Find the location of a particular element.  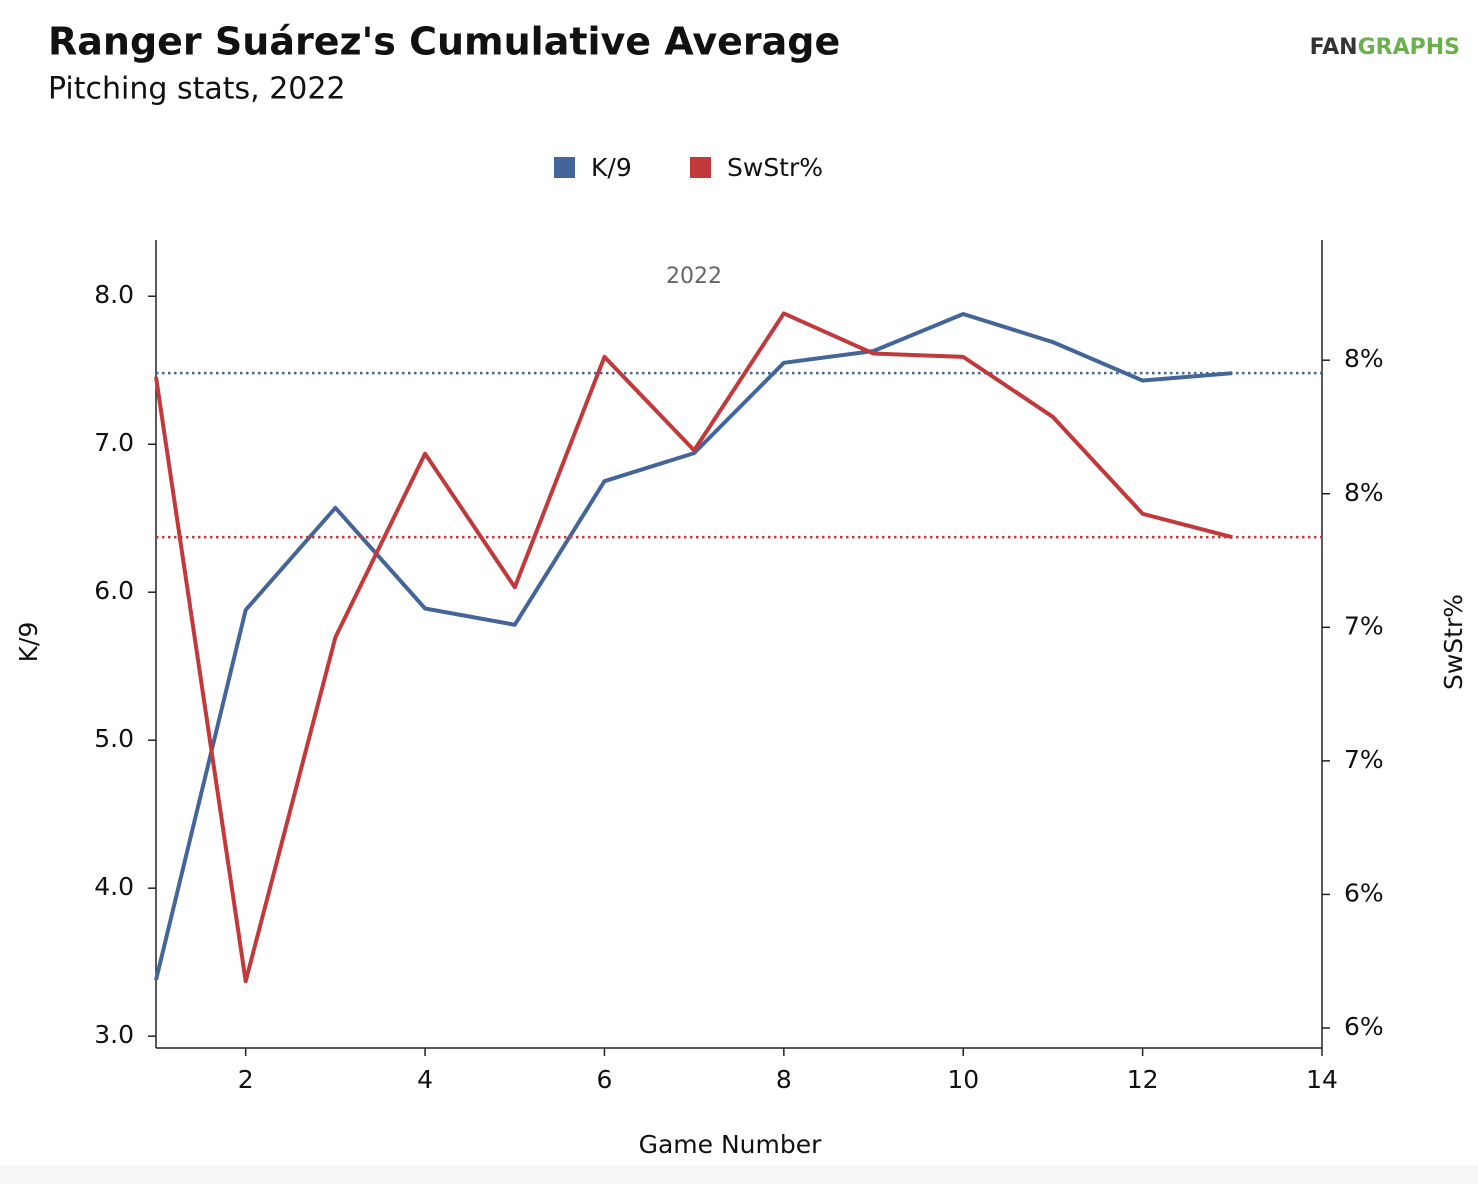

x-tick-label: 4 is located at coordinates (425, 1079).